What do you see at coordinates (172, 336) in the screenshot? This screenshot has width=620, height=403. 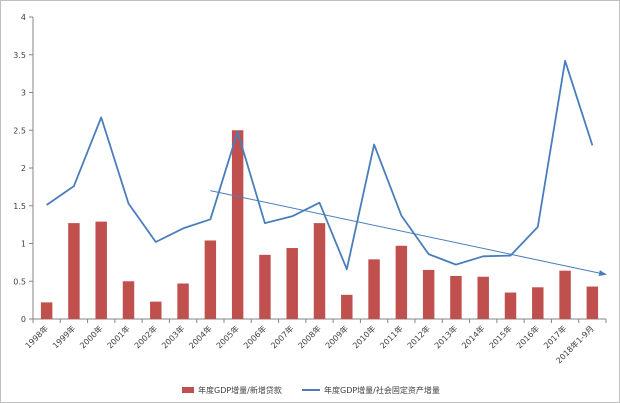 I see `x-tick-label: 2003年` at bounding box center [172, 336].